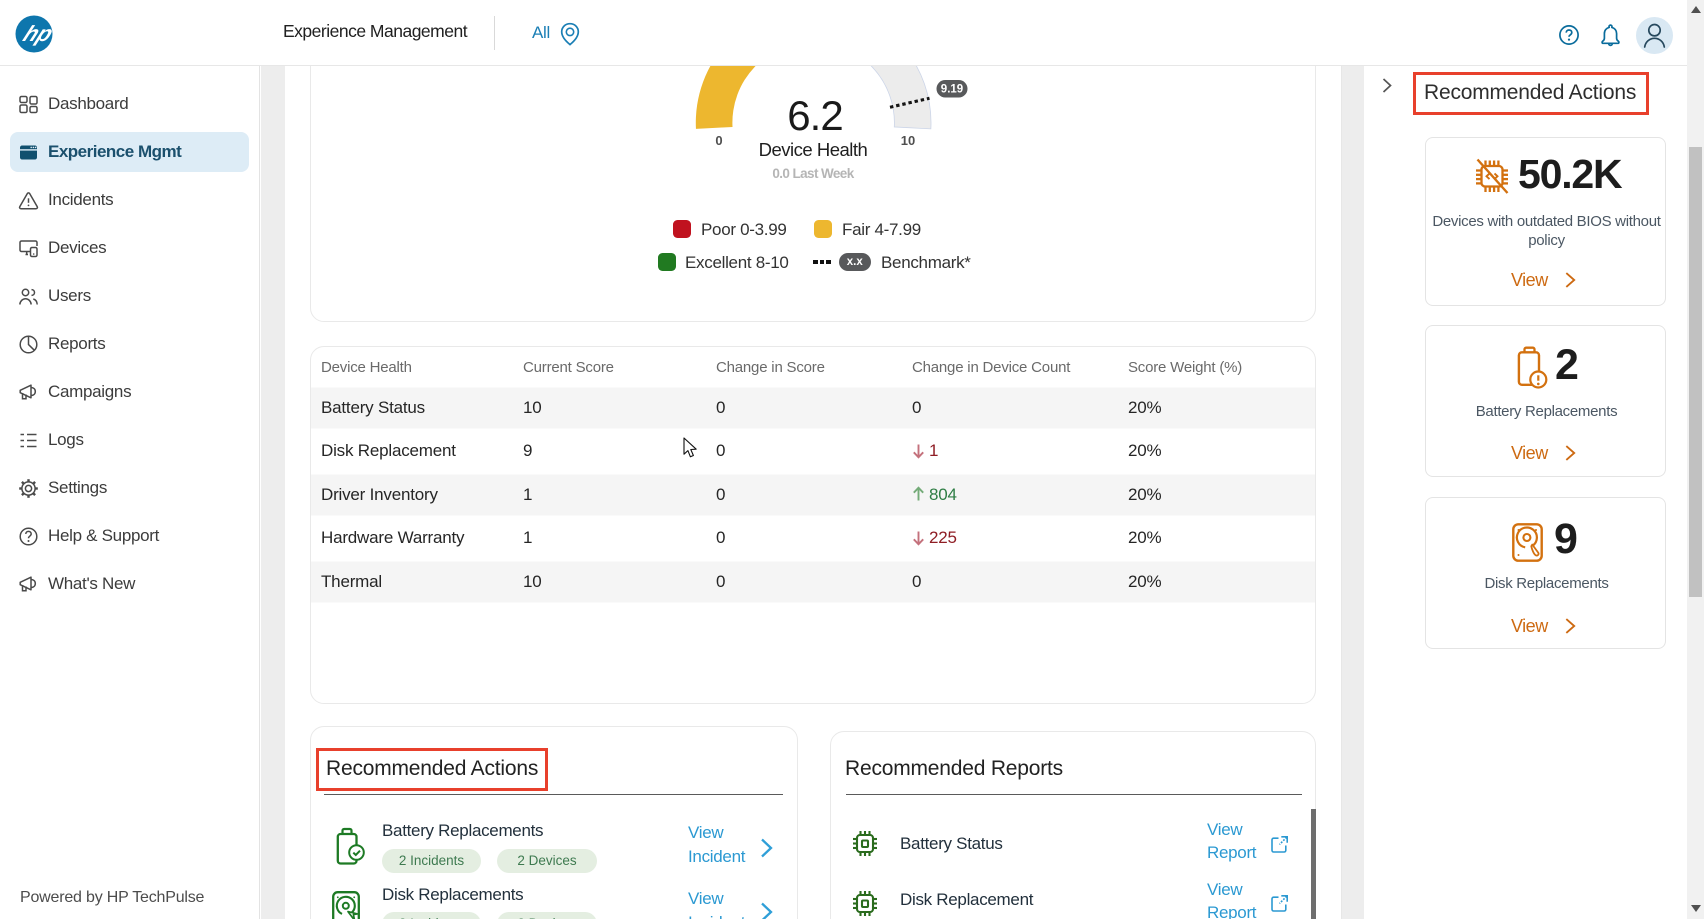  I want to click on svg-text: 9.19, so click(952, 90).